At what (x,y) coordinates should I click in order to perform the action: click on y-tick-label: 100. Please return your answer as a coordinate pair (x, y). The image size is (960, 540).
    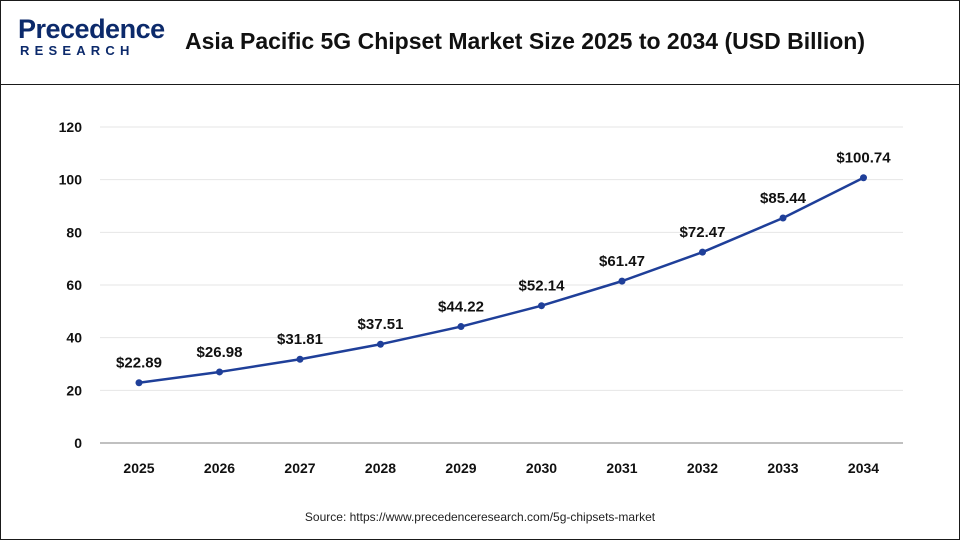
    Looking at the image, I should click on (71, 180).